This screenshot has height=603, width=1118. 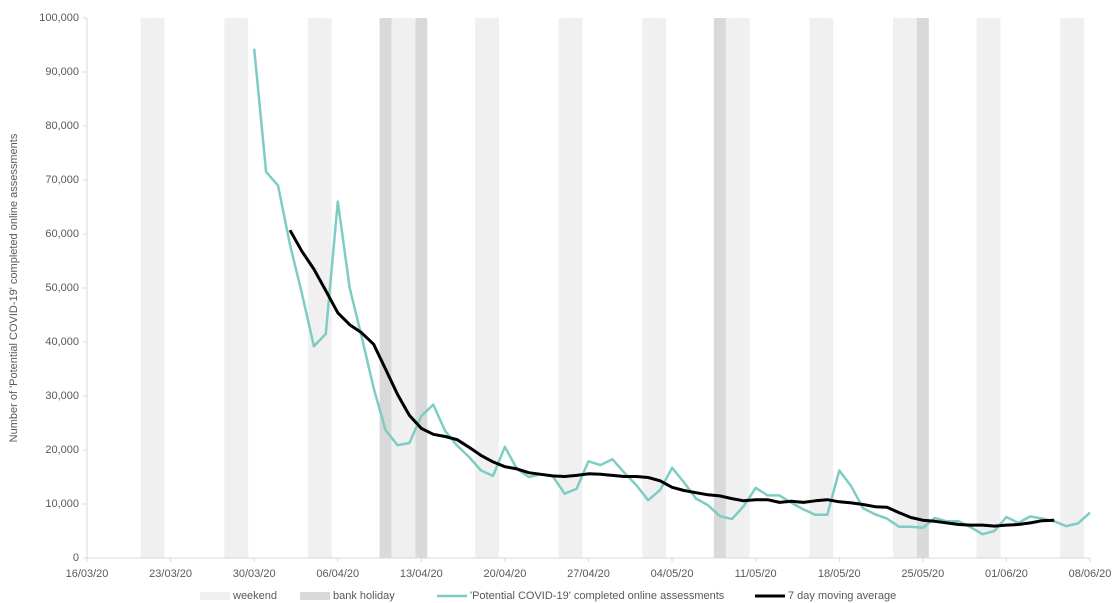 What do you see at coordinates (842, 596) in the screenshot?
I see `legend-label: 7 day moving average` at bounding box center [842, 596].